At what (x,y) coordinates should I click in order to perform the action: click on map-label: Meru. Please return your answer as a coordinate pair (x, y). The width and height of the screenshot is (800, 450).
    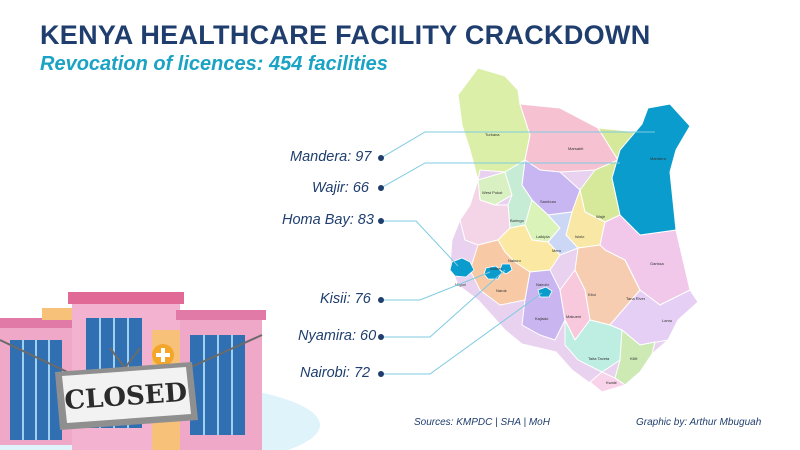
    Looking at the image, I should click on (556, 250).